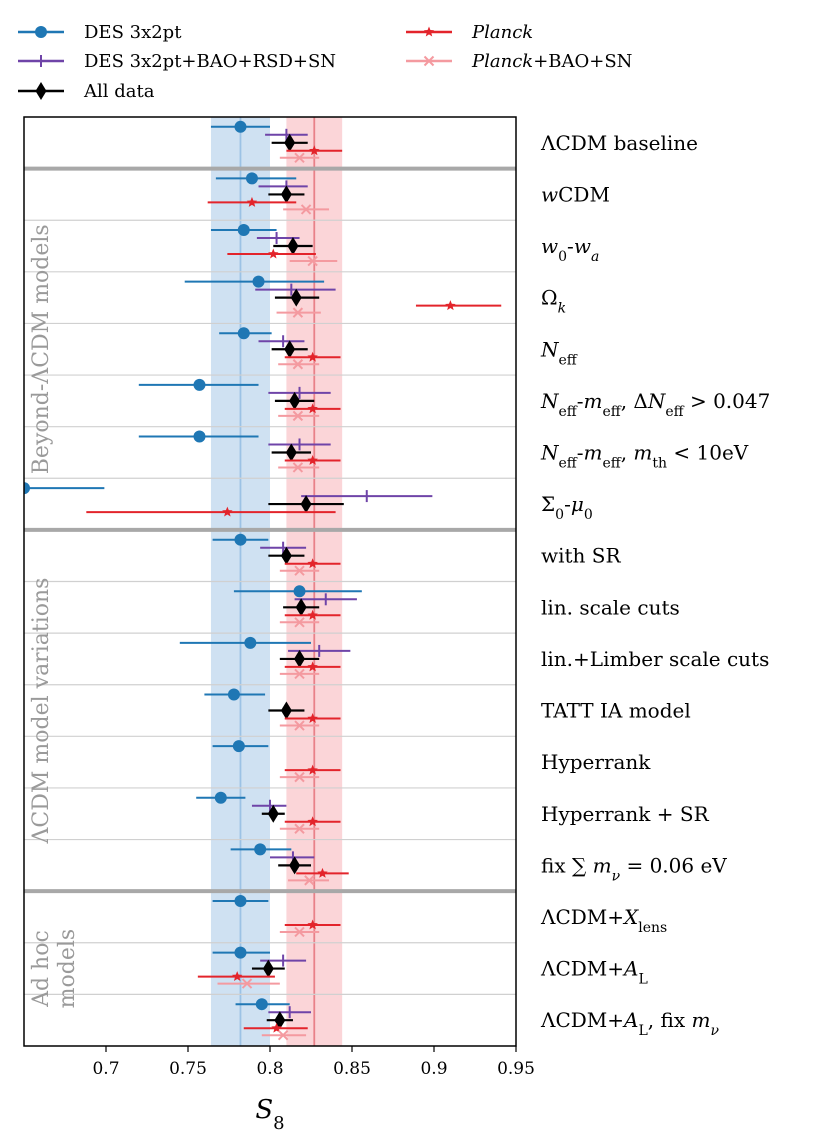 This screenshot has height=1134, width=830. Describe the element at coordinates (188, 1069) in the screenshot. I see `x-tick-label: 0.75` at that location.